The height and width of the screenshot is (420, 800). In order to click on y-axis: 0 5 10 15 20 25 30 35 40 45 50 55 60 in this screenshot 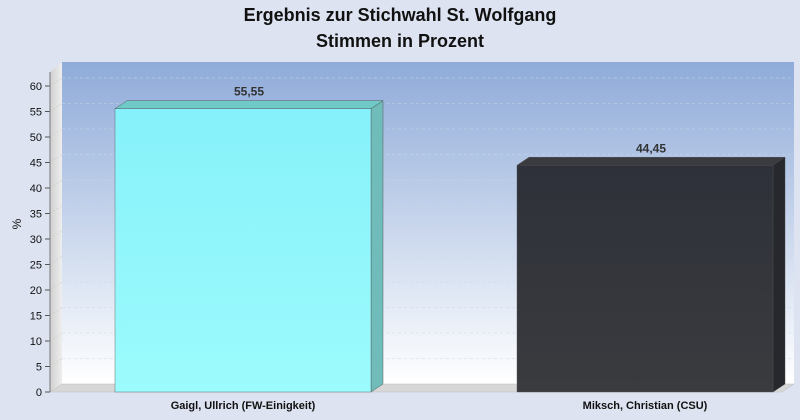, I will do `click(40, 235)`.